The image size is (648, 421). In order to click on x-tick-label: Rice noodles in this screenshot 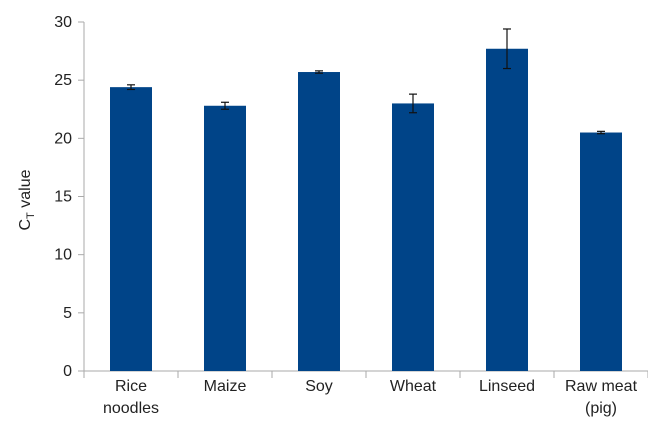, I will do `click(131, 397)`.